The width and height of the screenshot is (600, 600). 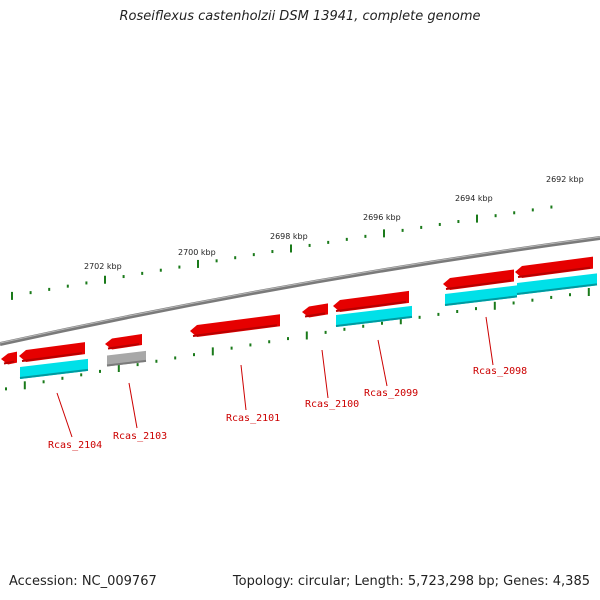 What do you see at coordinates (126, 358) in the screenshot?
I see `pseudo-bar` at bounding box center [126, 358].